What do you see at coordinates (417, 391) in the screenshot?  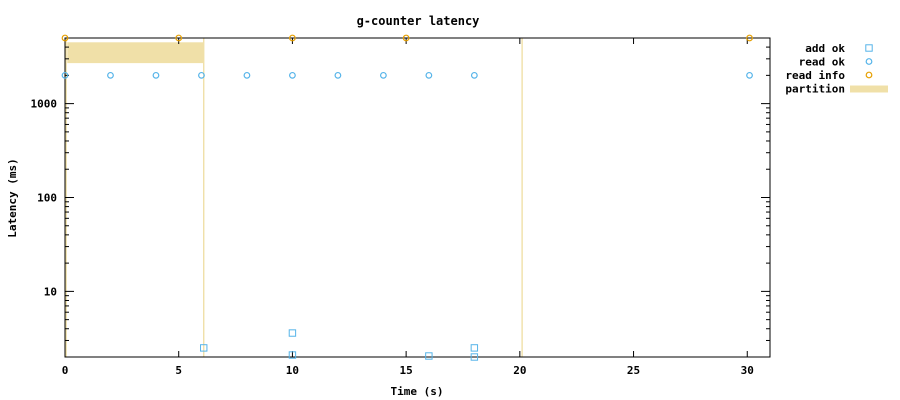 I see `x-axis-label: Time (s)` at bounding box center [417, 391].